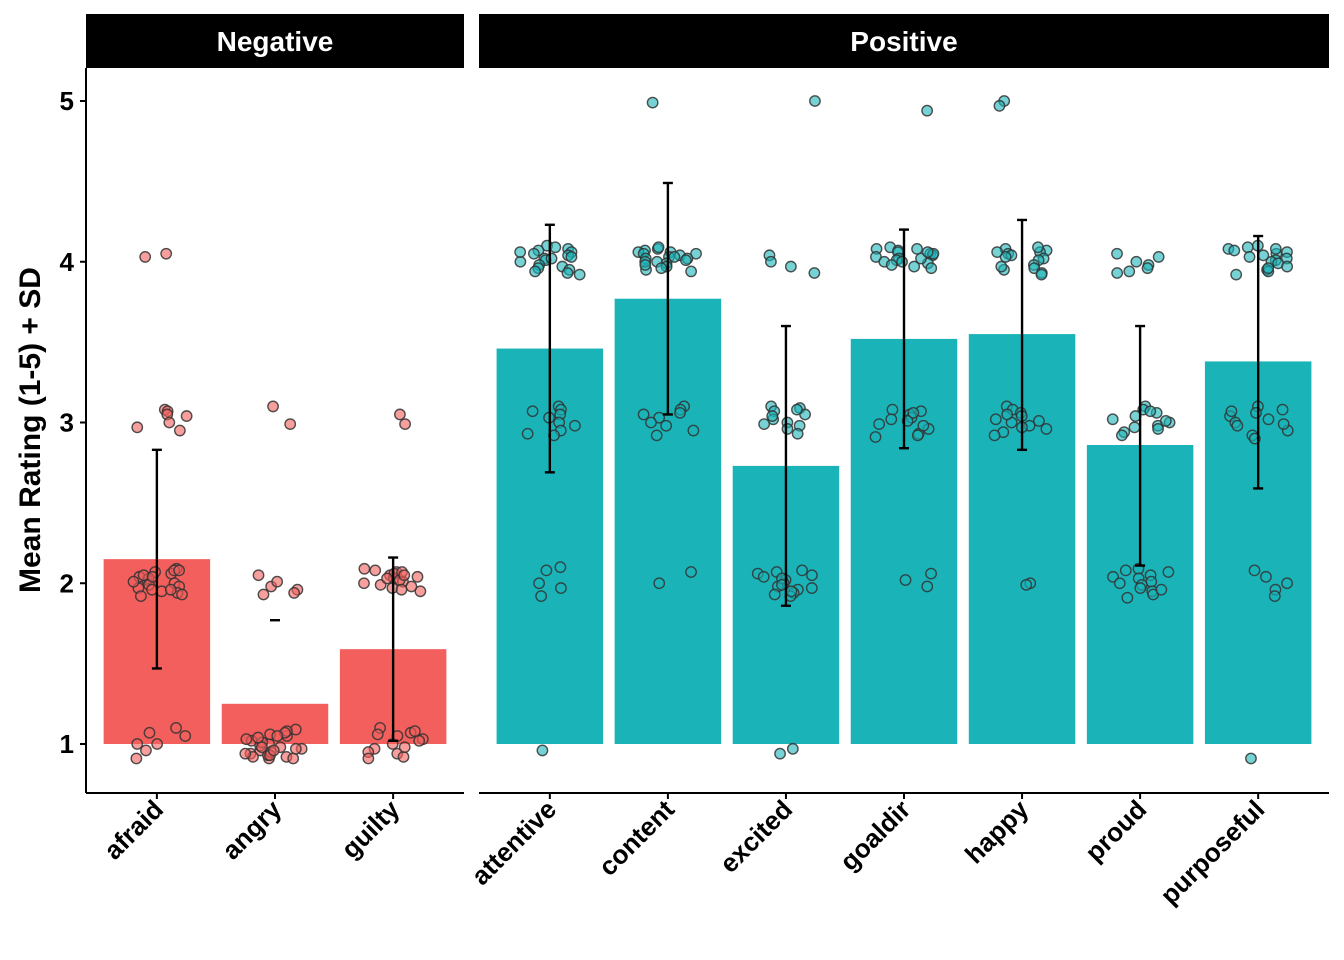 This screenshot has width=1344, height=960. I want to click on x-tick-label: angry, so click(252, 830).